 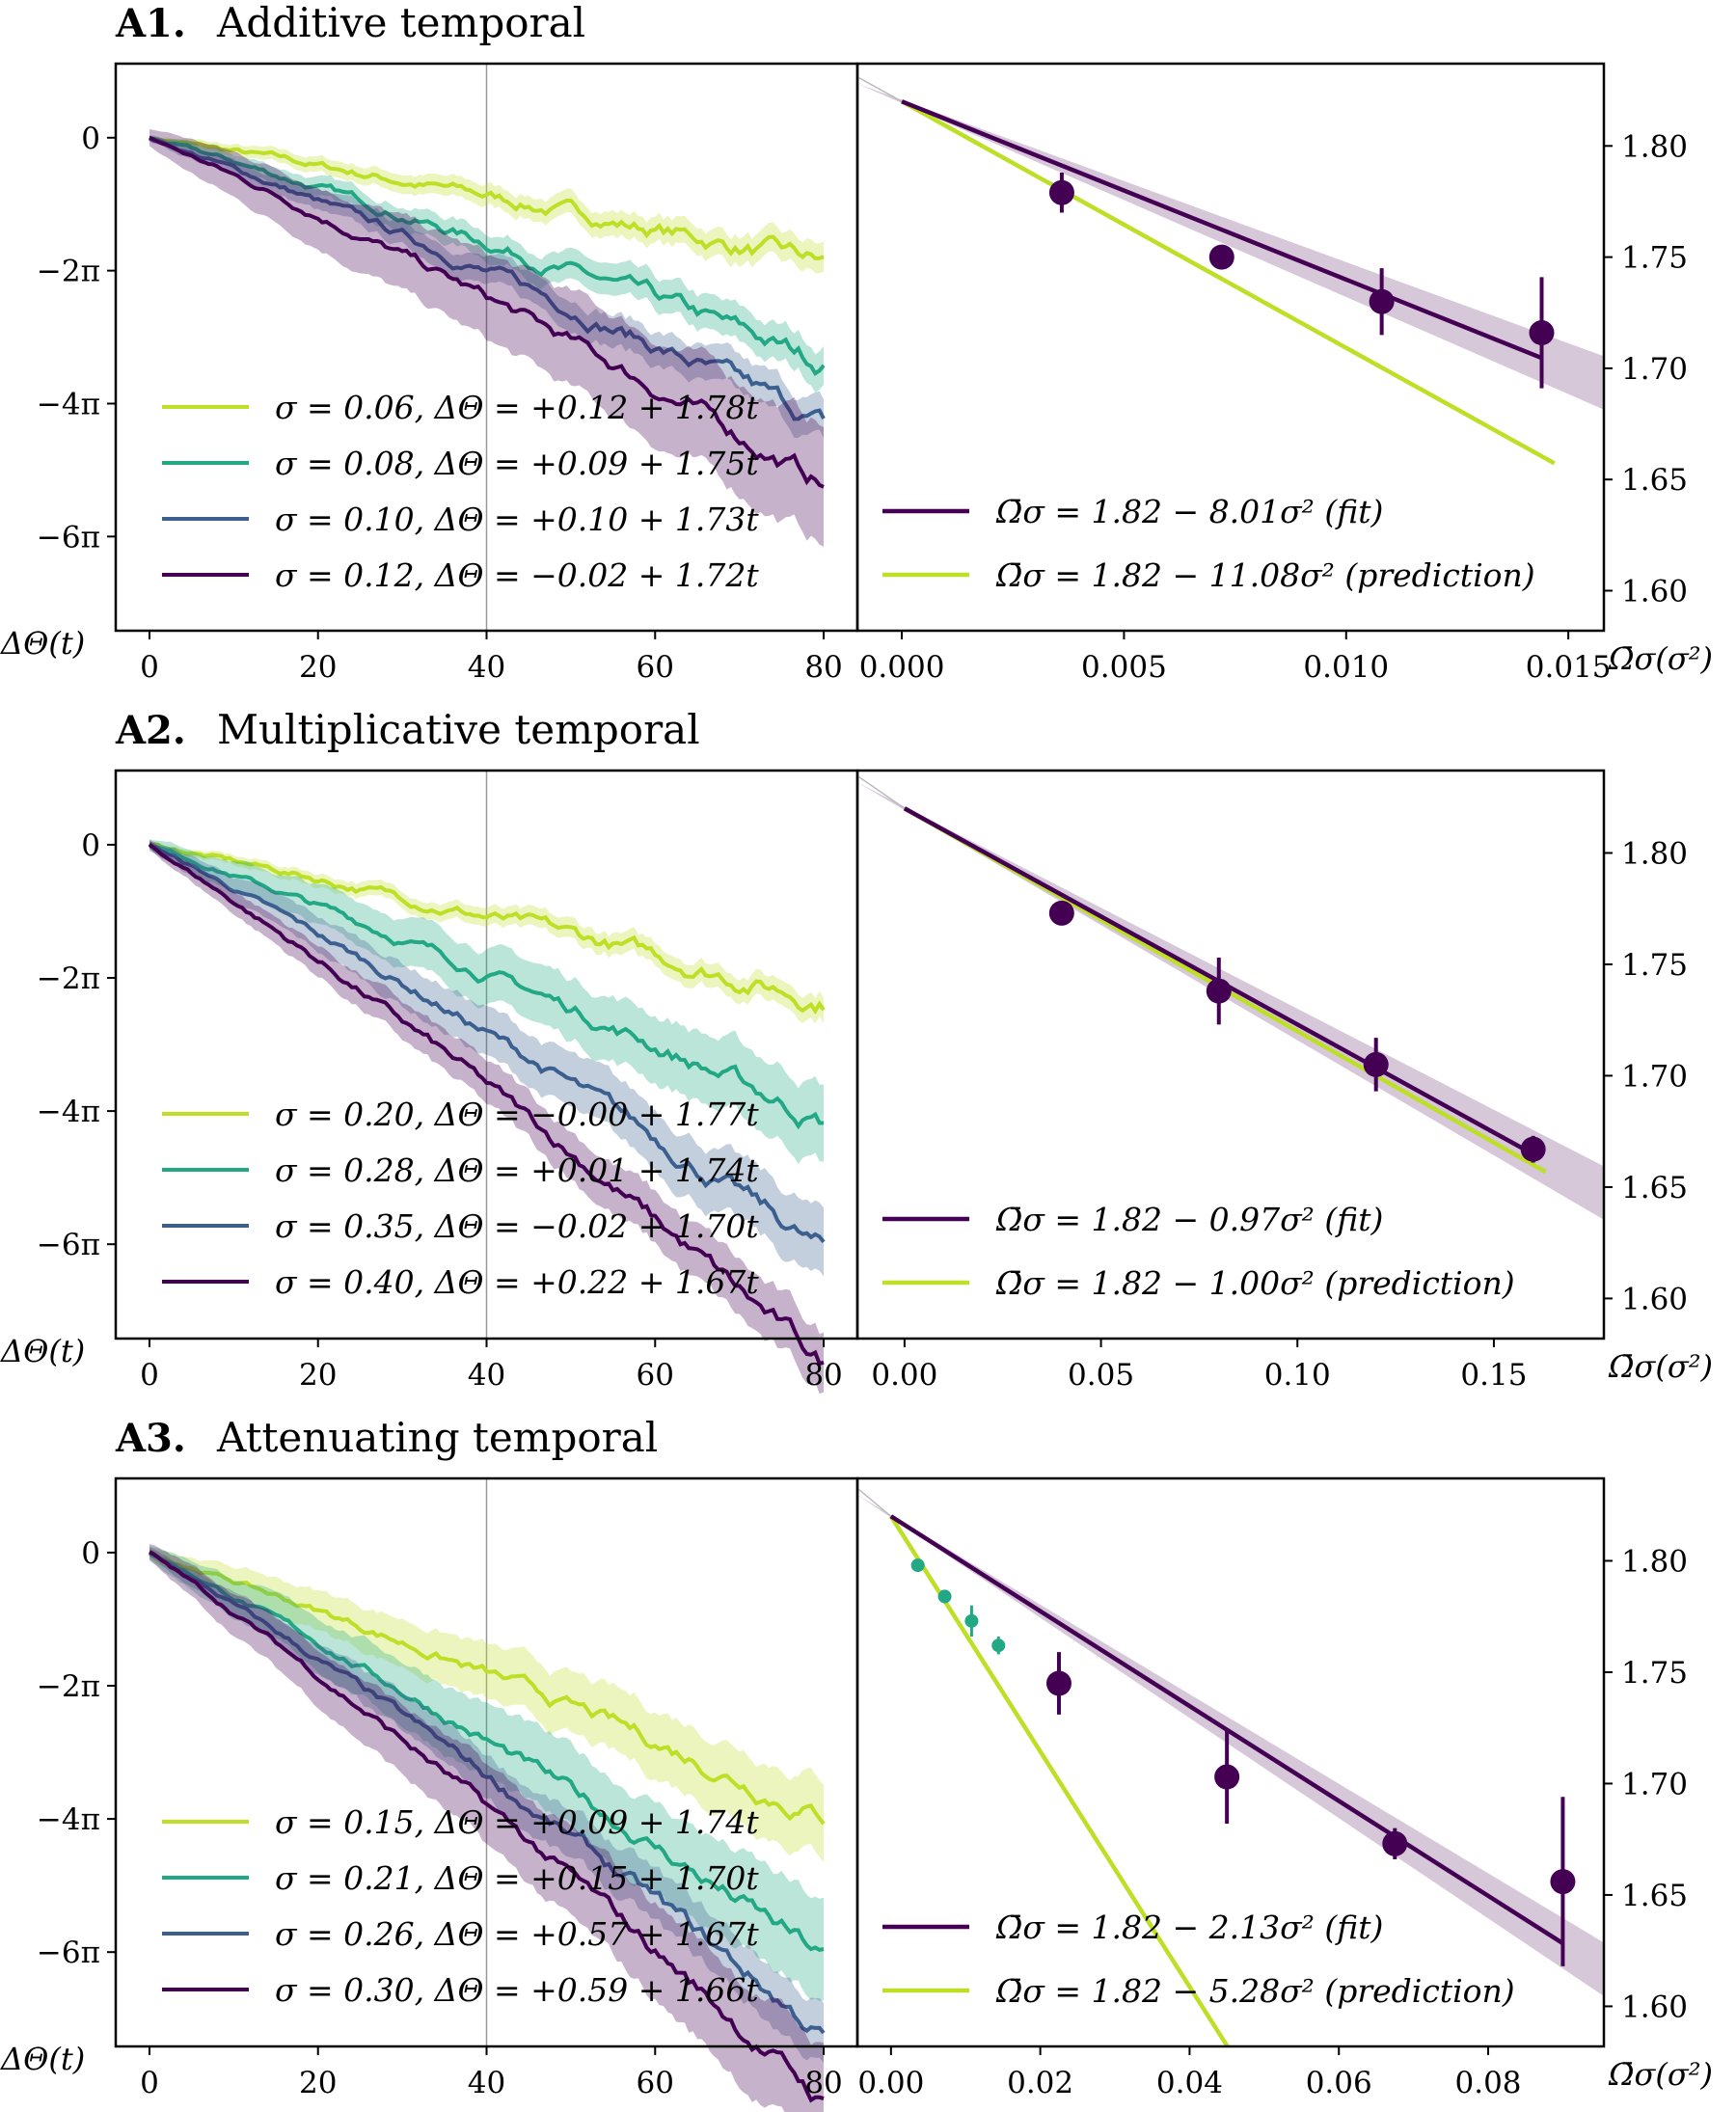 I want to click on legend-entry-4: σ = 0.30, ΔΘ = +0.59 + 1.66t, so click(x=517, y=1990).